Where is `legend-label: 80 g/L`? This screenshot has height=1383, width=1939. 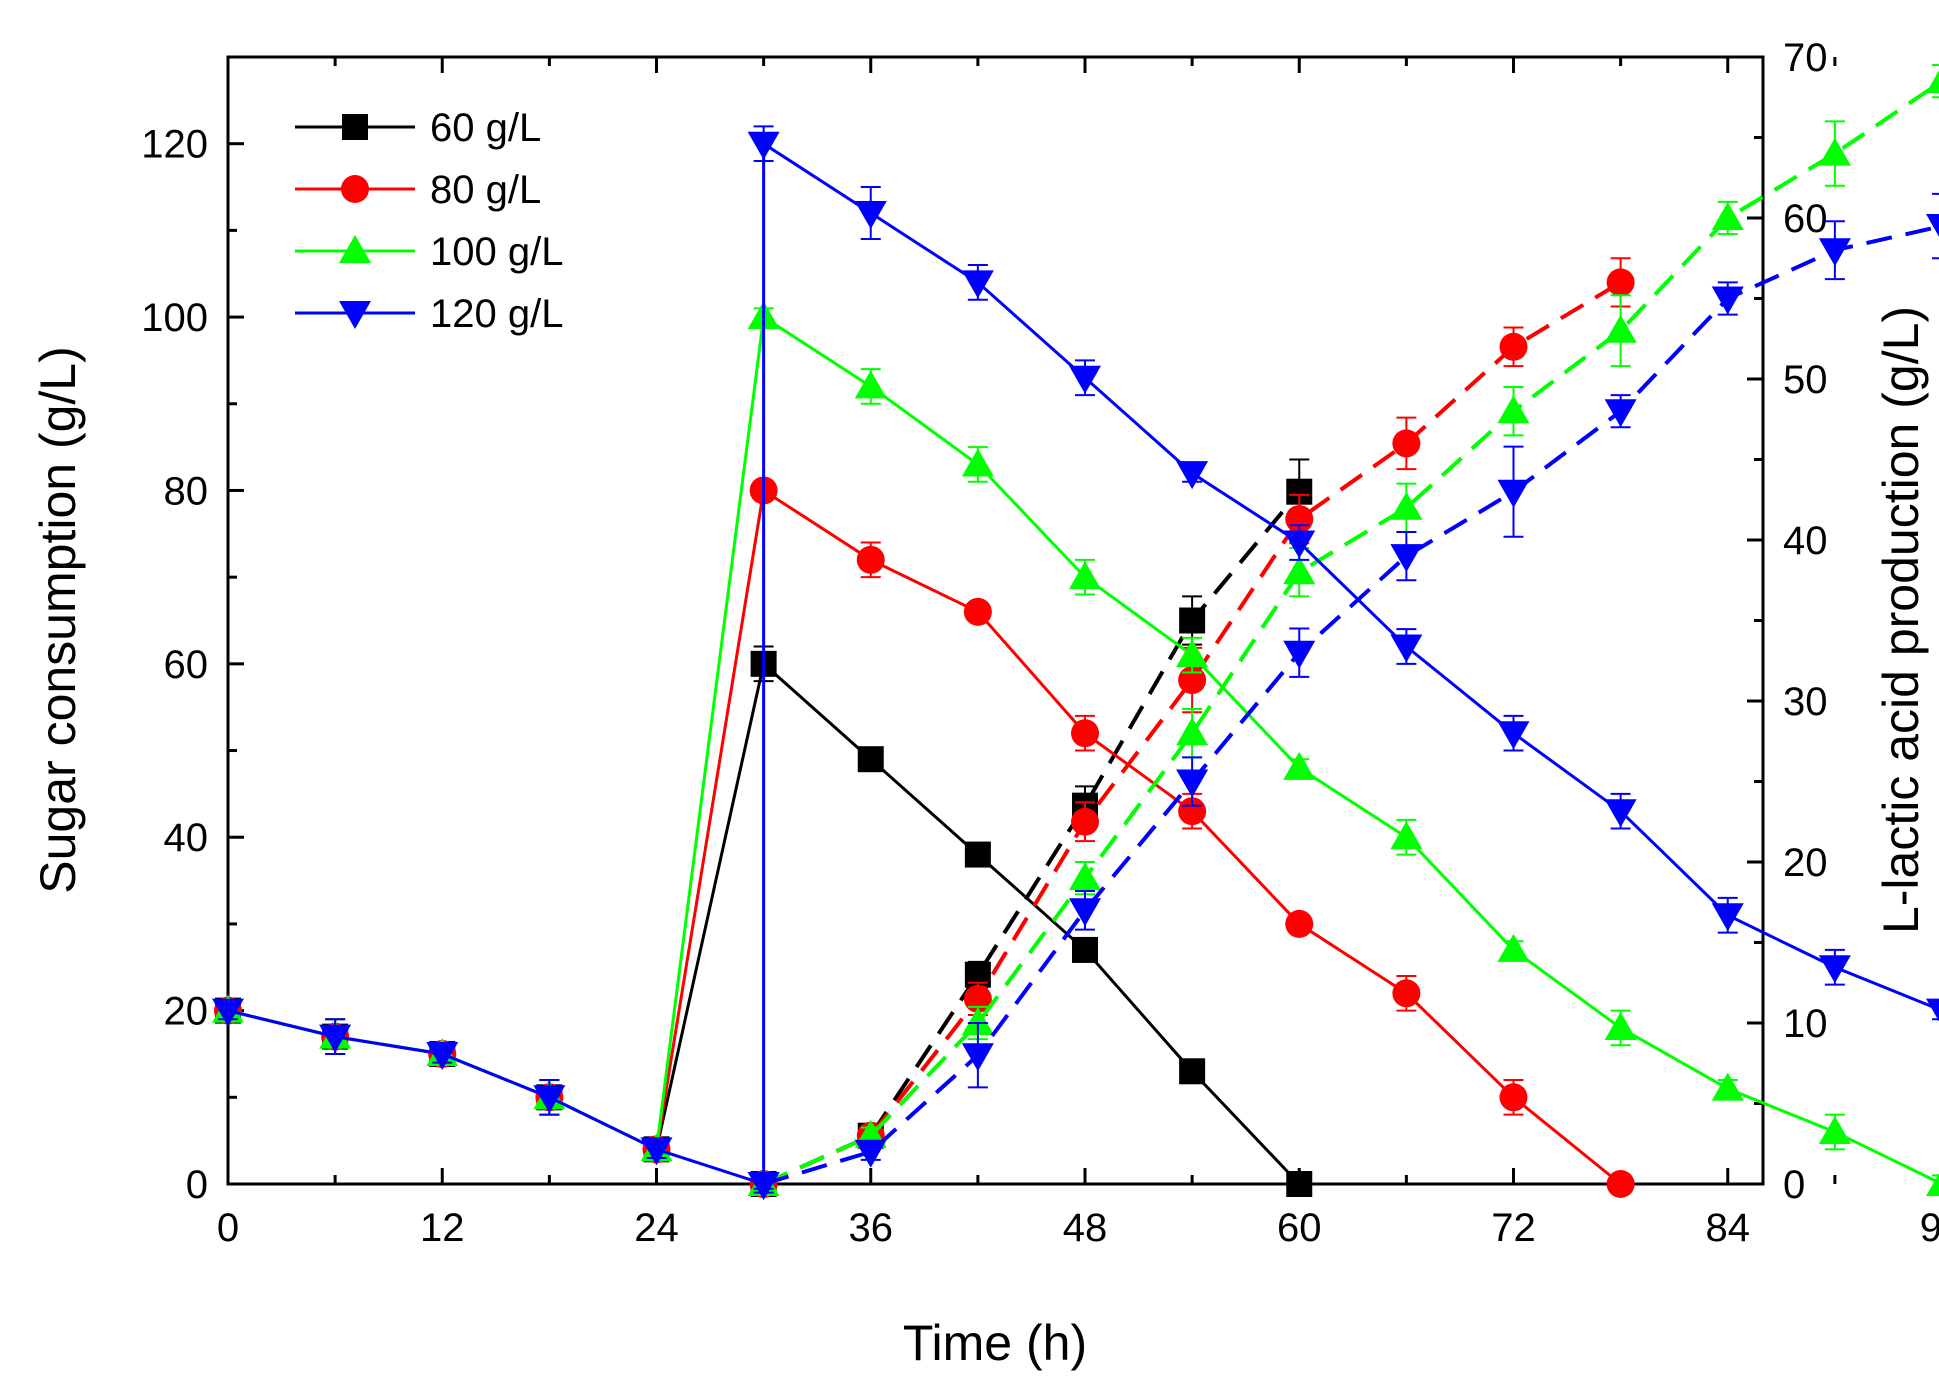
legend-label: 80 g/L is located at coordinates (485, 190).